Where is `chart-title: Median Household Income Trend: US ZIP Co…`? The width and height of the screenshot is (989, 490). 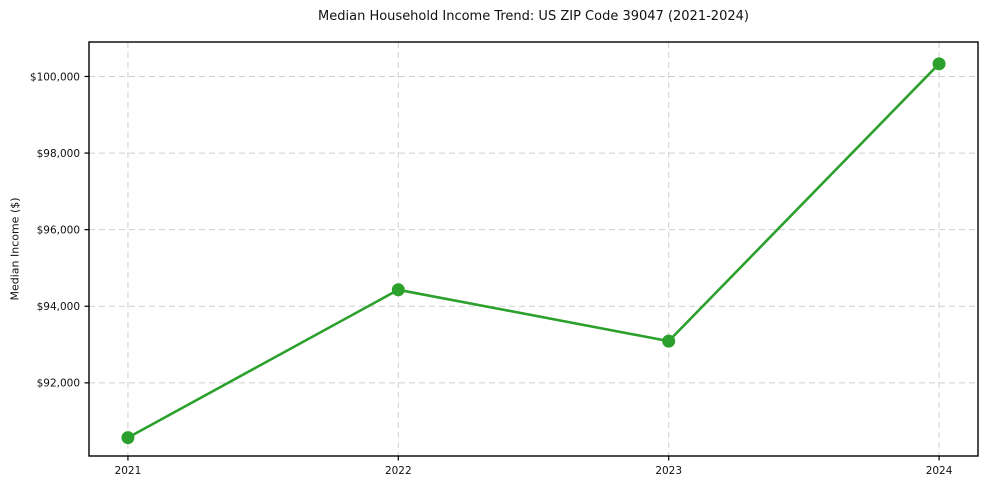 chart-title: Median Household Income Trend: US ZIP Co… is located at coordinates (533, 16).